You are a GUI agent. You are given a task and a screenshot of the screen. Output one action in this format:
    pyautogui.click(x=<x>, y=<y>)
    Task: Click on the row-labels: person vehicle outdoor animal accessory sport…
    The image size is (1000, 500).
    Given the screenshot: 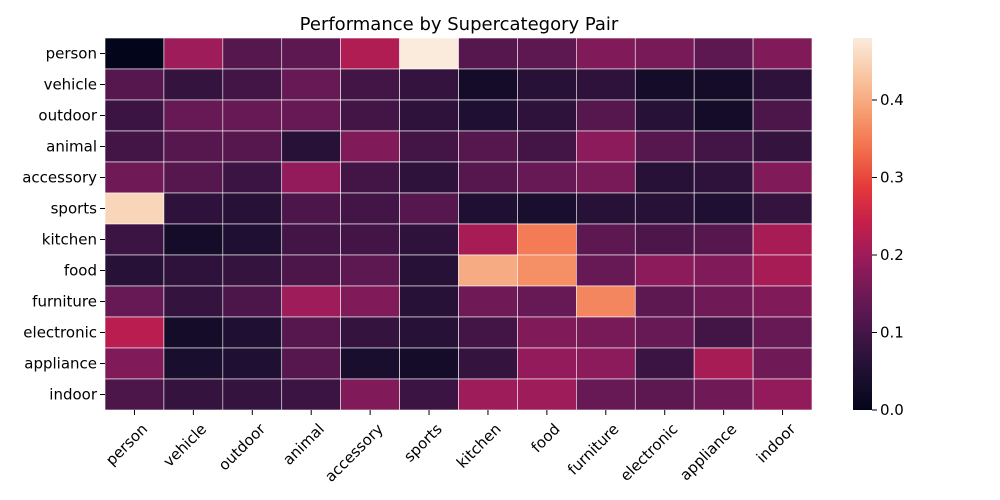 What is the action you would take?
    pyautogui.click(x=63, y=224)
    